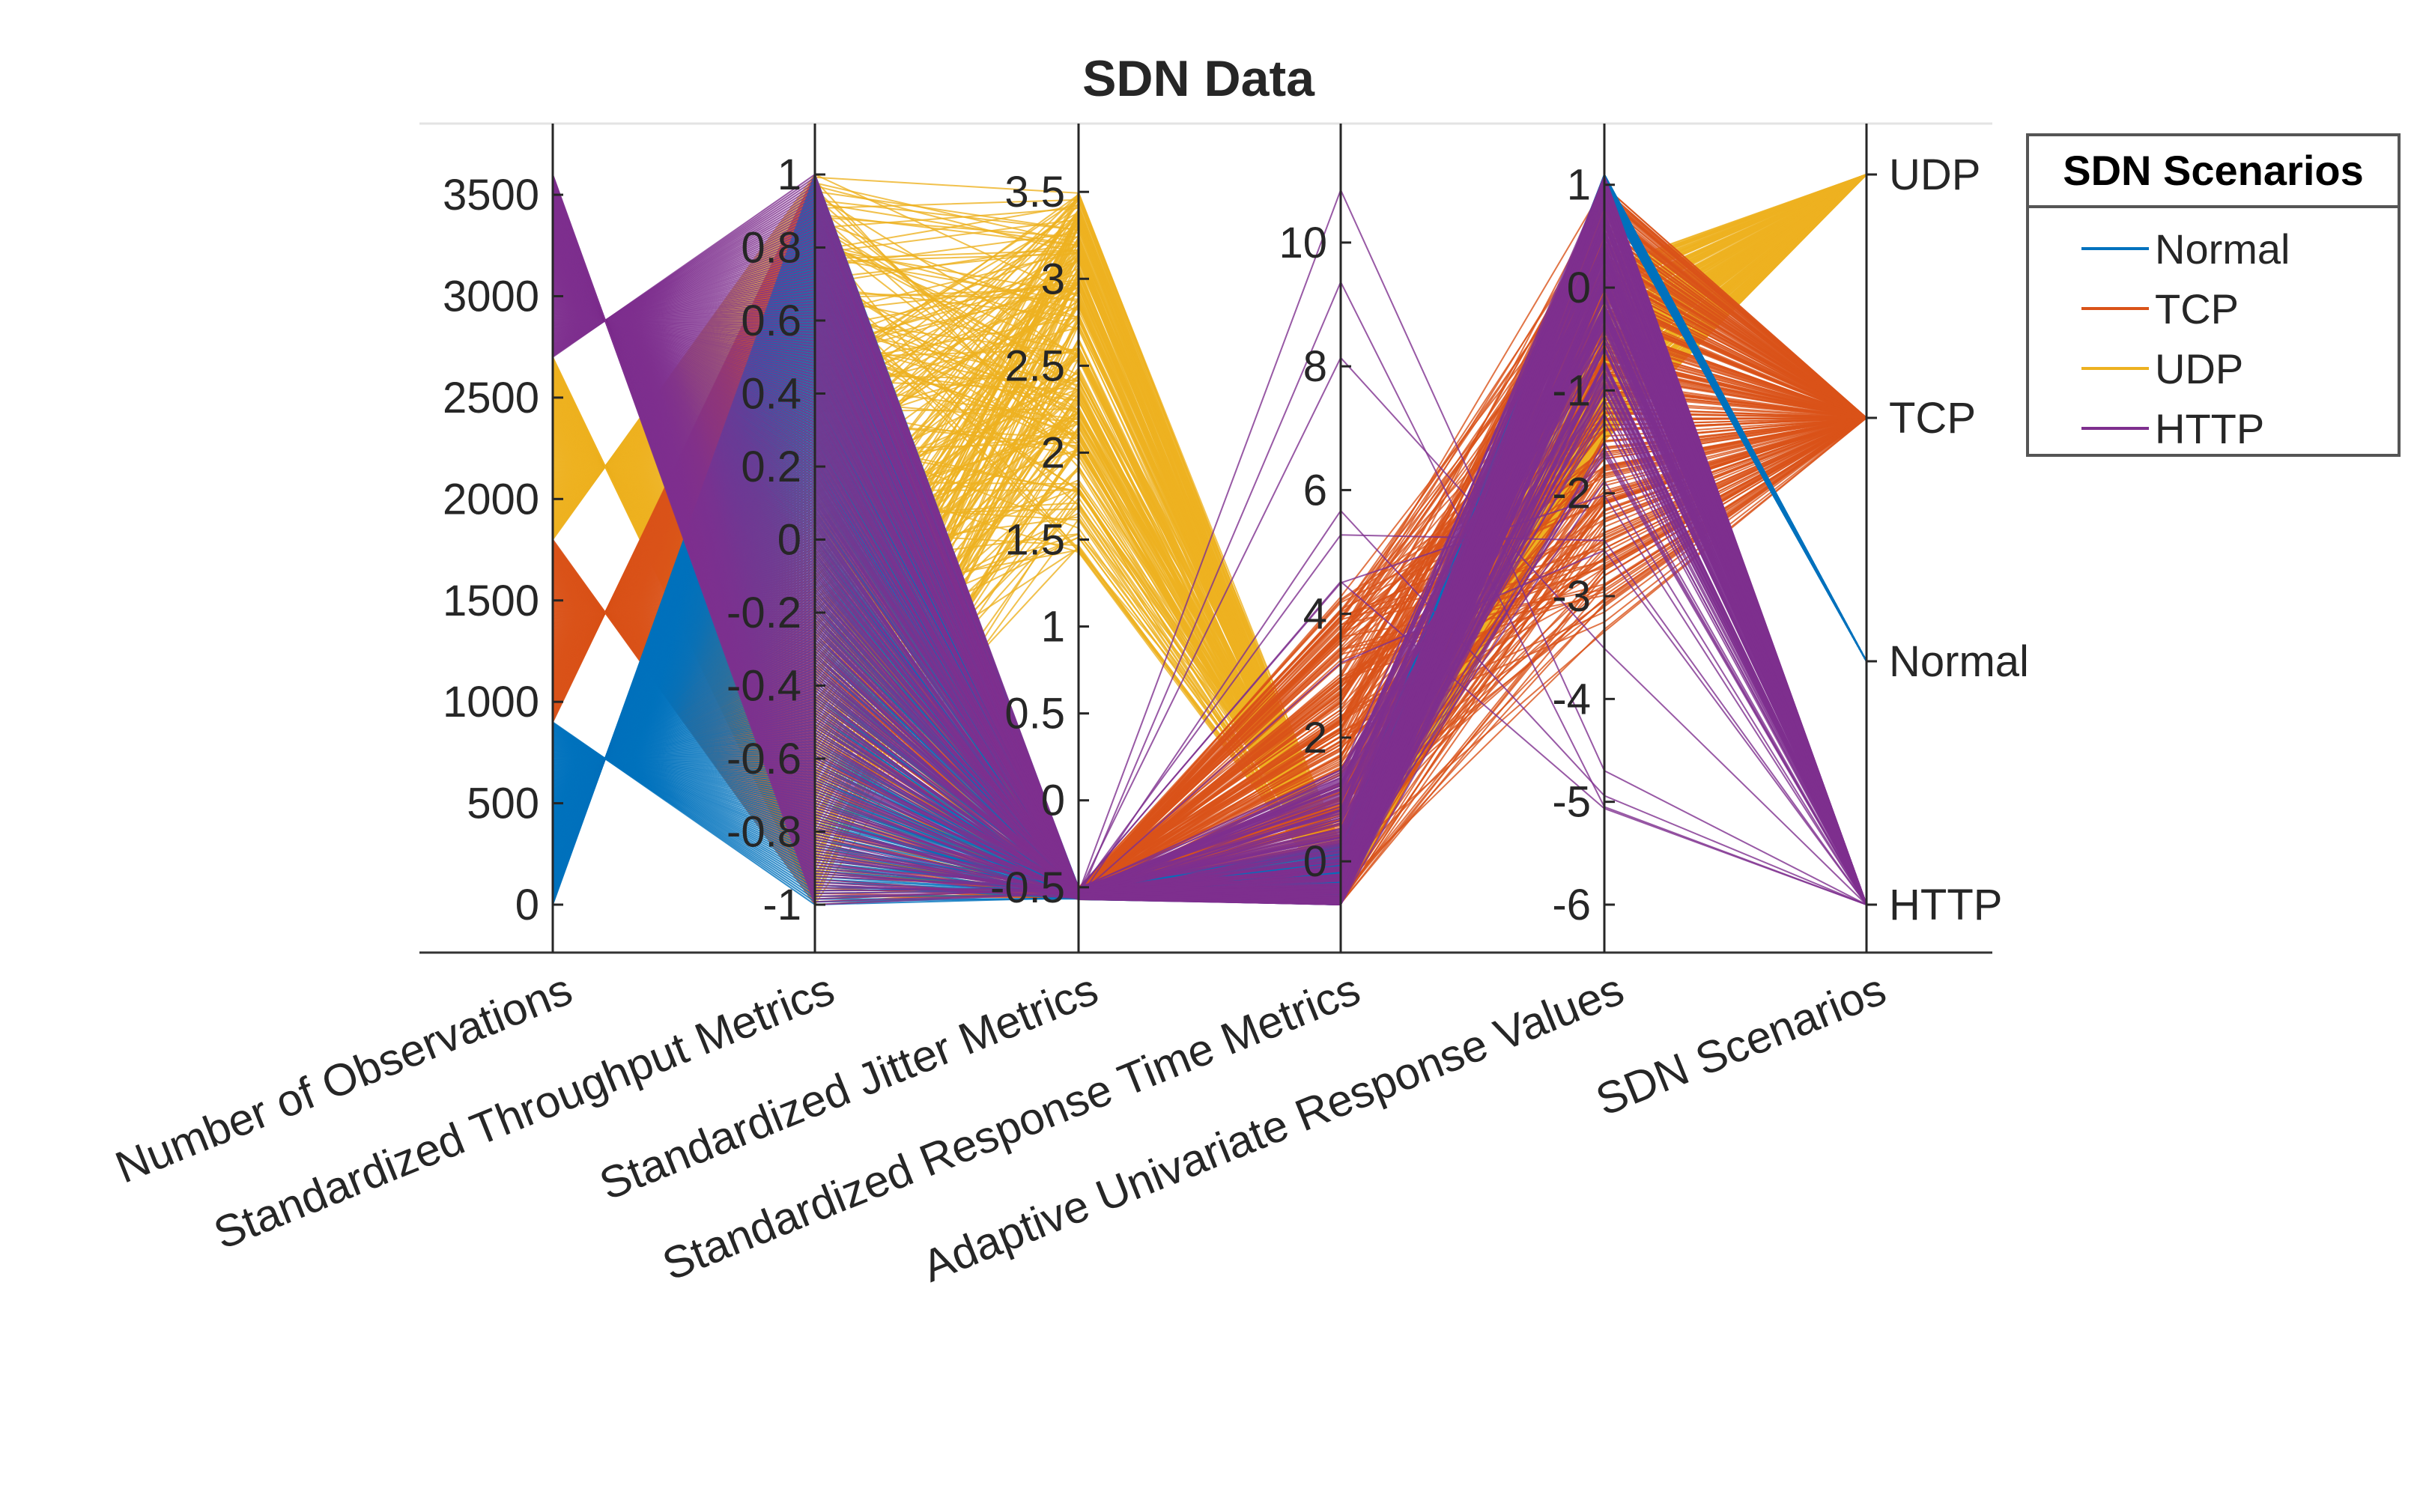 The width and height of the screenshot is (2426, 1512). I want to click on axis-tick-label: 2.5, so click(1034, 365).